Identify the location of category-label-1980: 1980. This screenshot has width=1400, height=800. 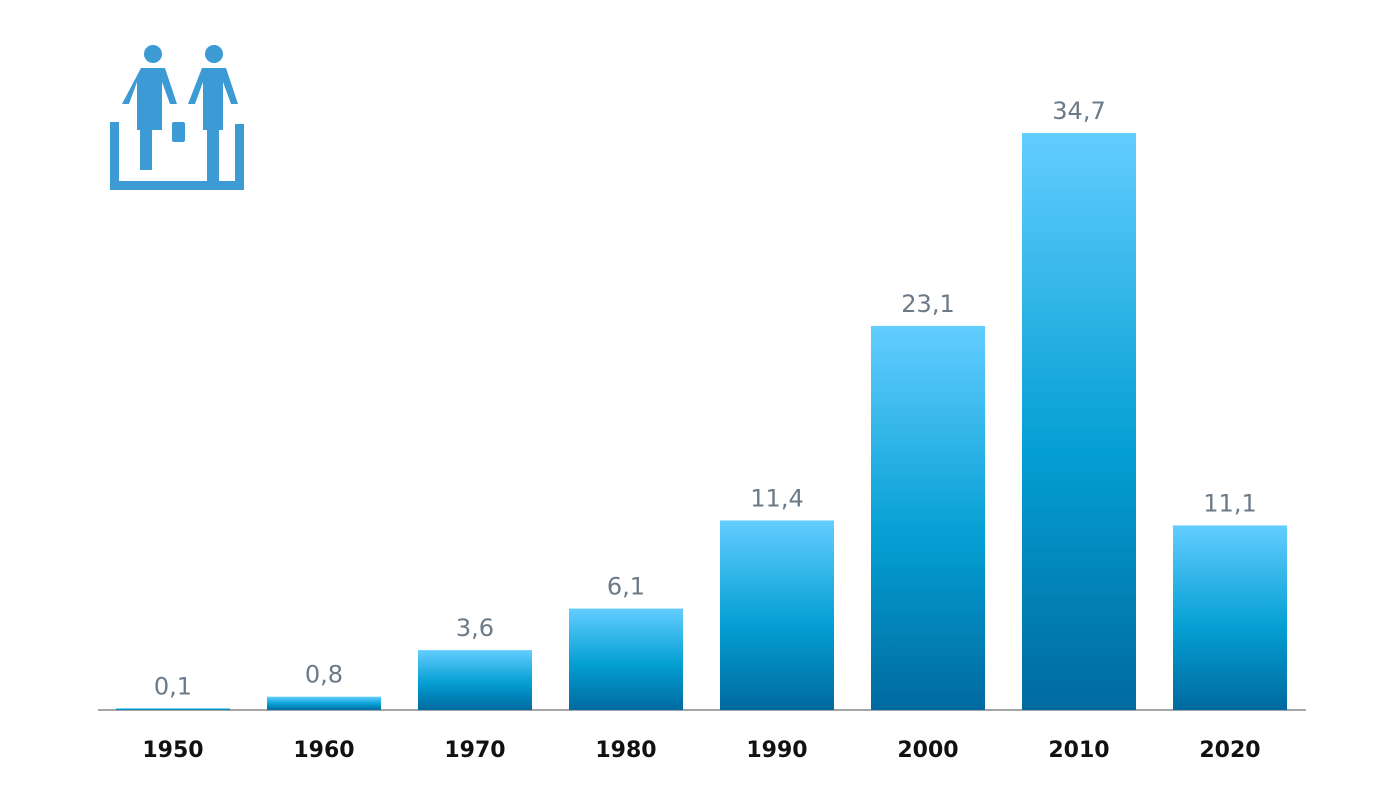
(625, 750).